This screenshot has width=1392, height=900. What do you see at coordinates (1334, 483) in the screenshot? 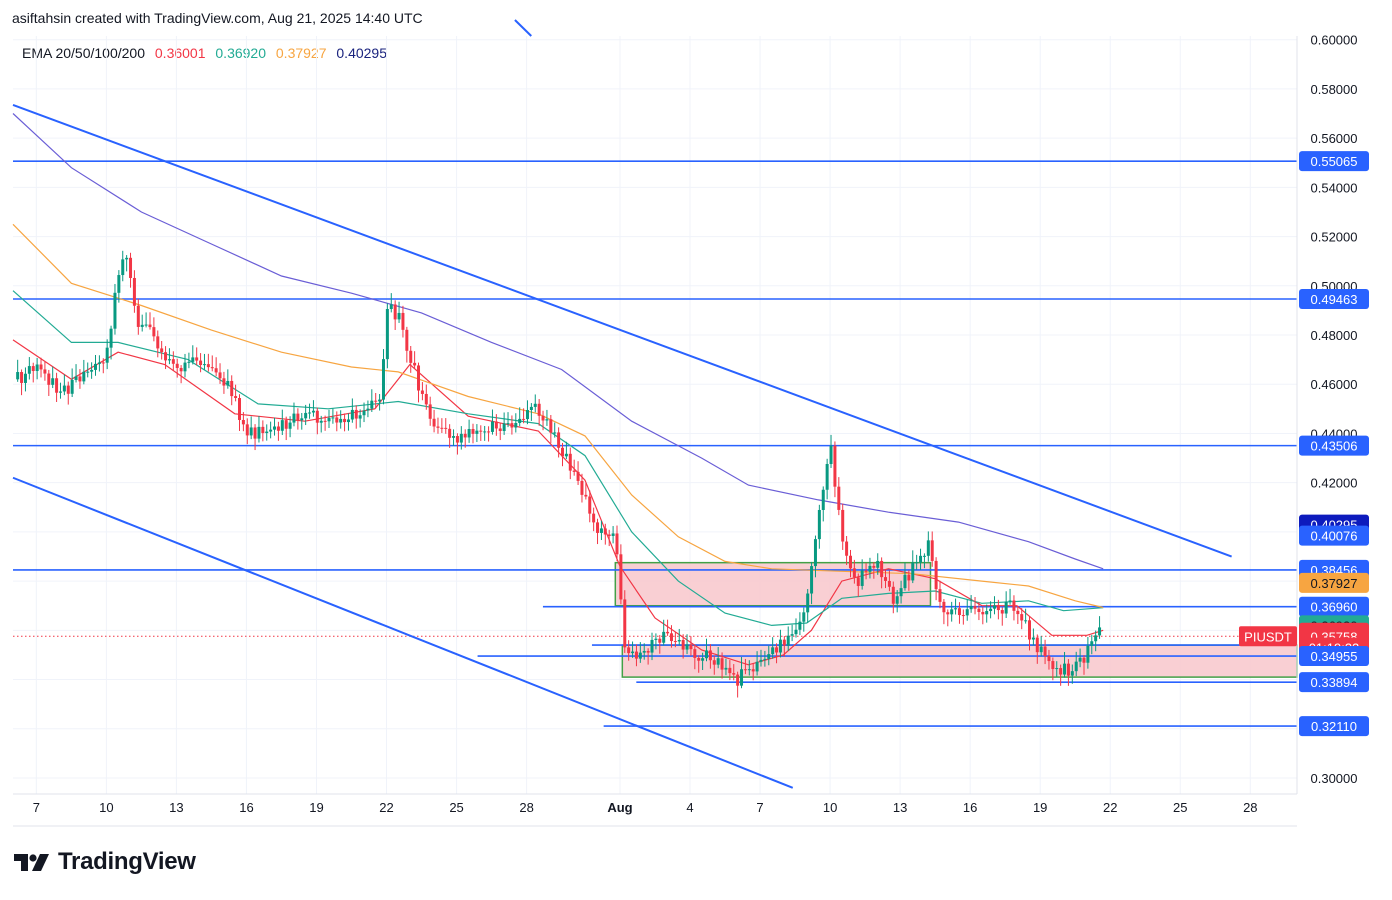
I see `y-tick-label: 0.42000` at bounding box center [1334, 483].